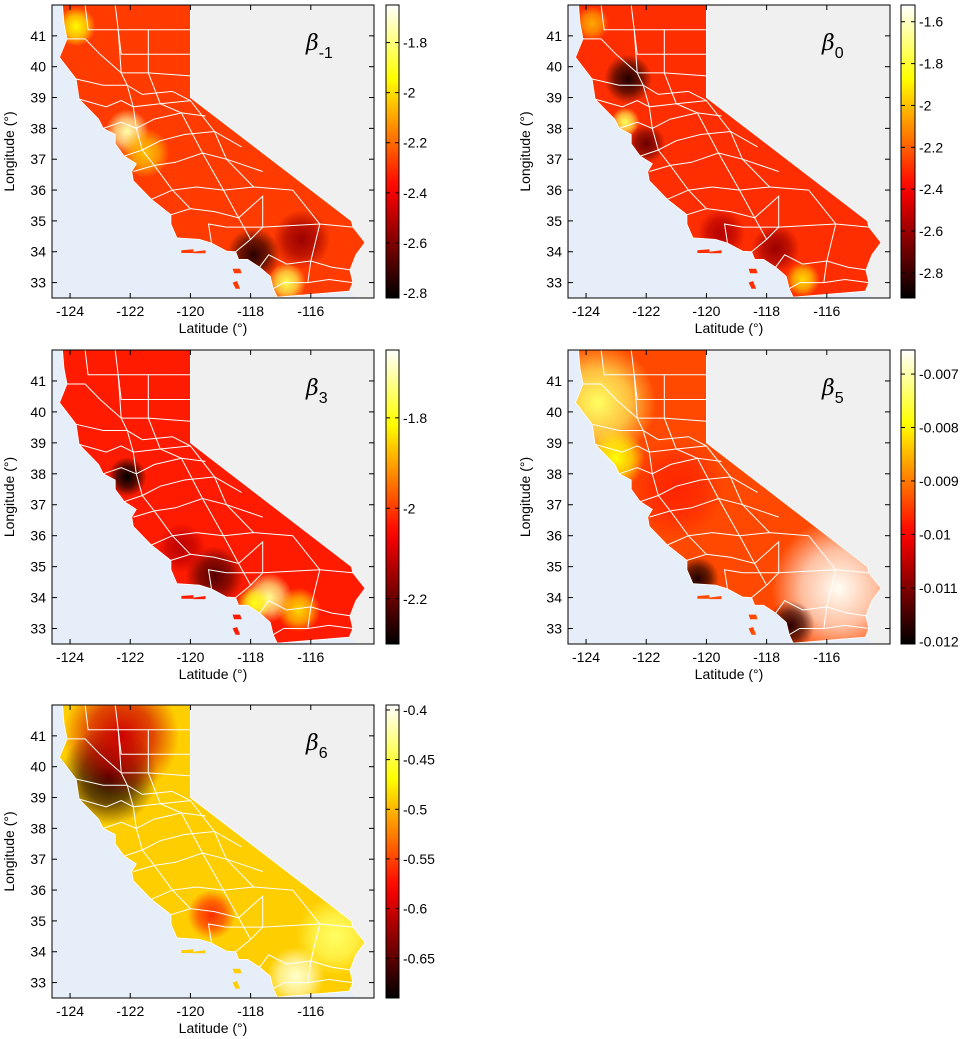 The image size is (966, 1039). I want to click on y-tick-label: 33, so click(38, 983).